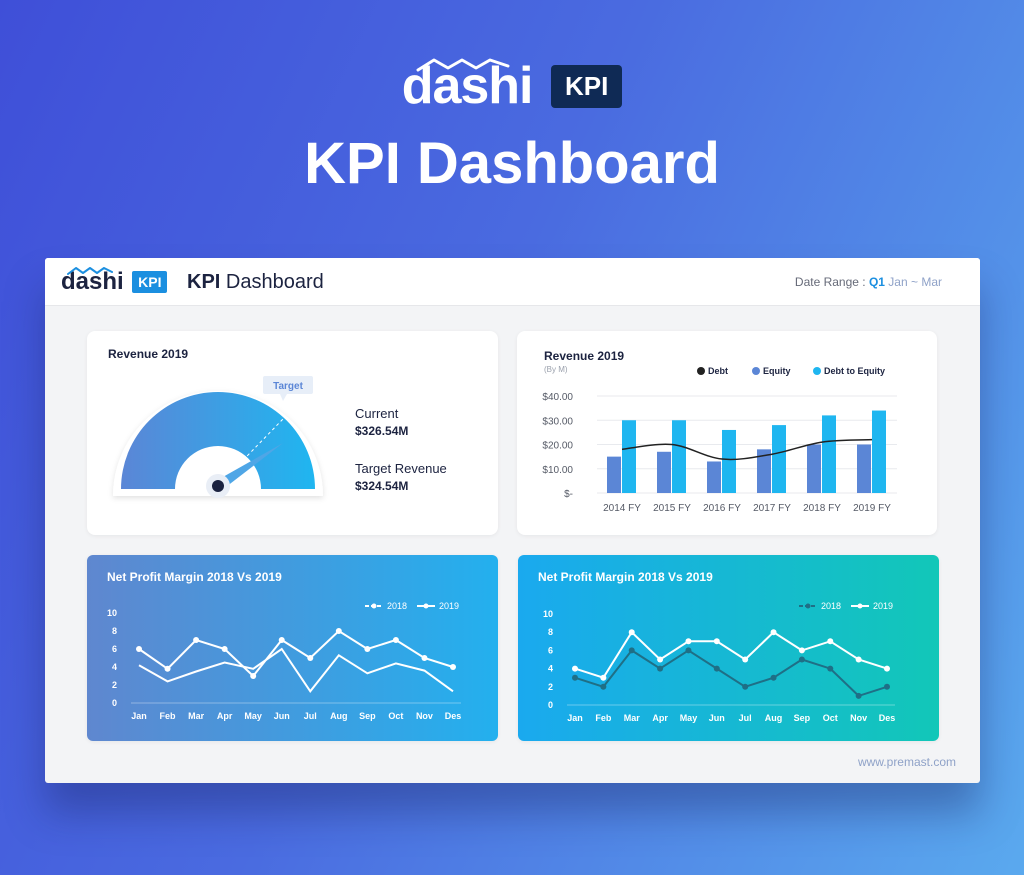 The height and width of the screenshot is (875, 1024). I want to click on bar-y-tick: $40.00, so click(557, 397).